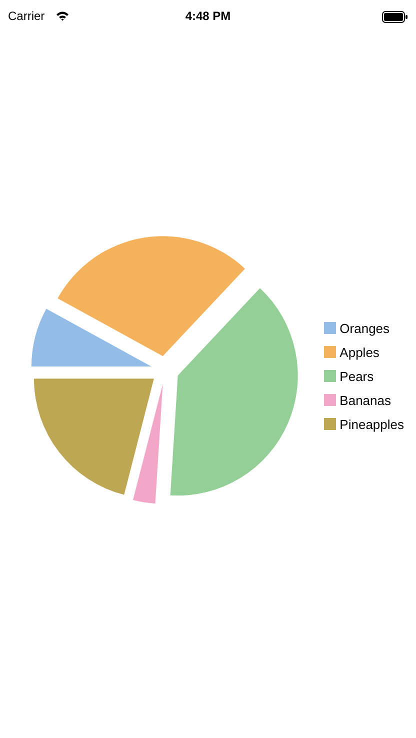 This screenshot has width=416, height=738. What do you see at coordinates (365, 400) in the screenshot?
I see `legend-label: Bananas` at bounding box center [365, 400].